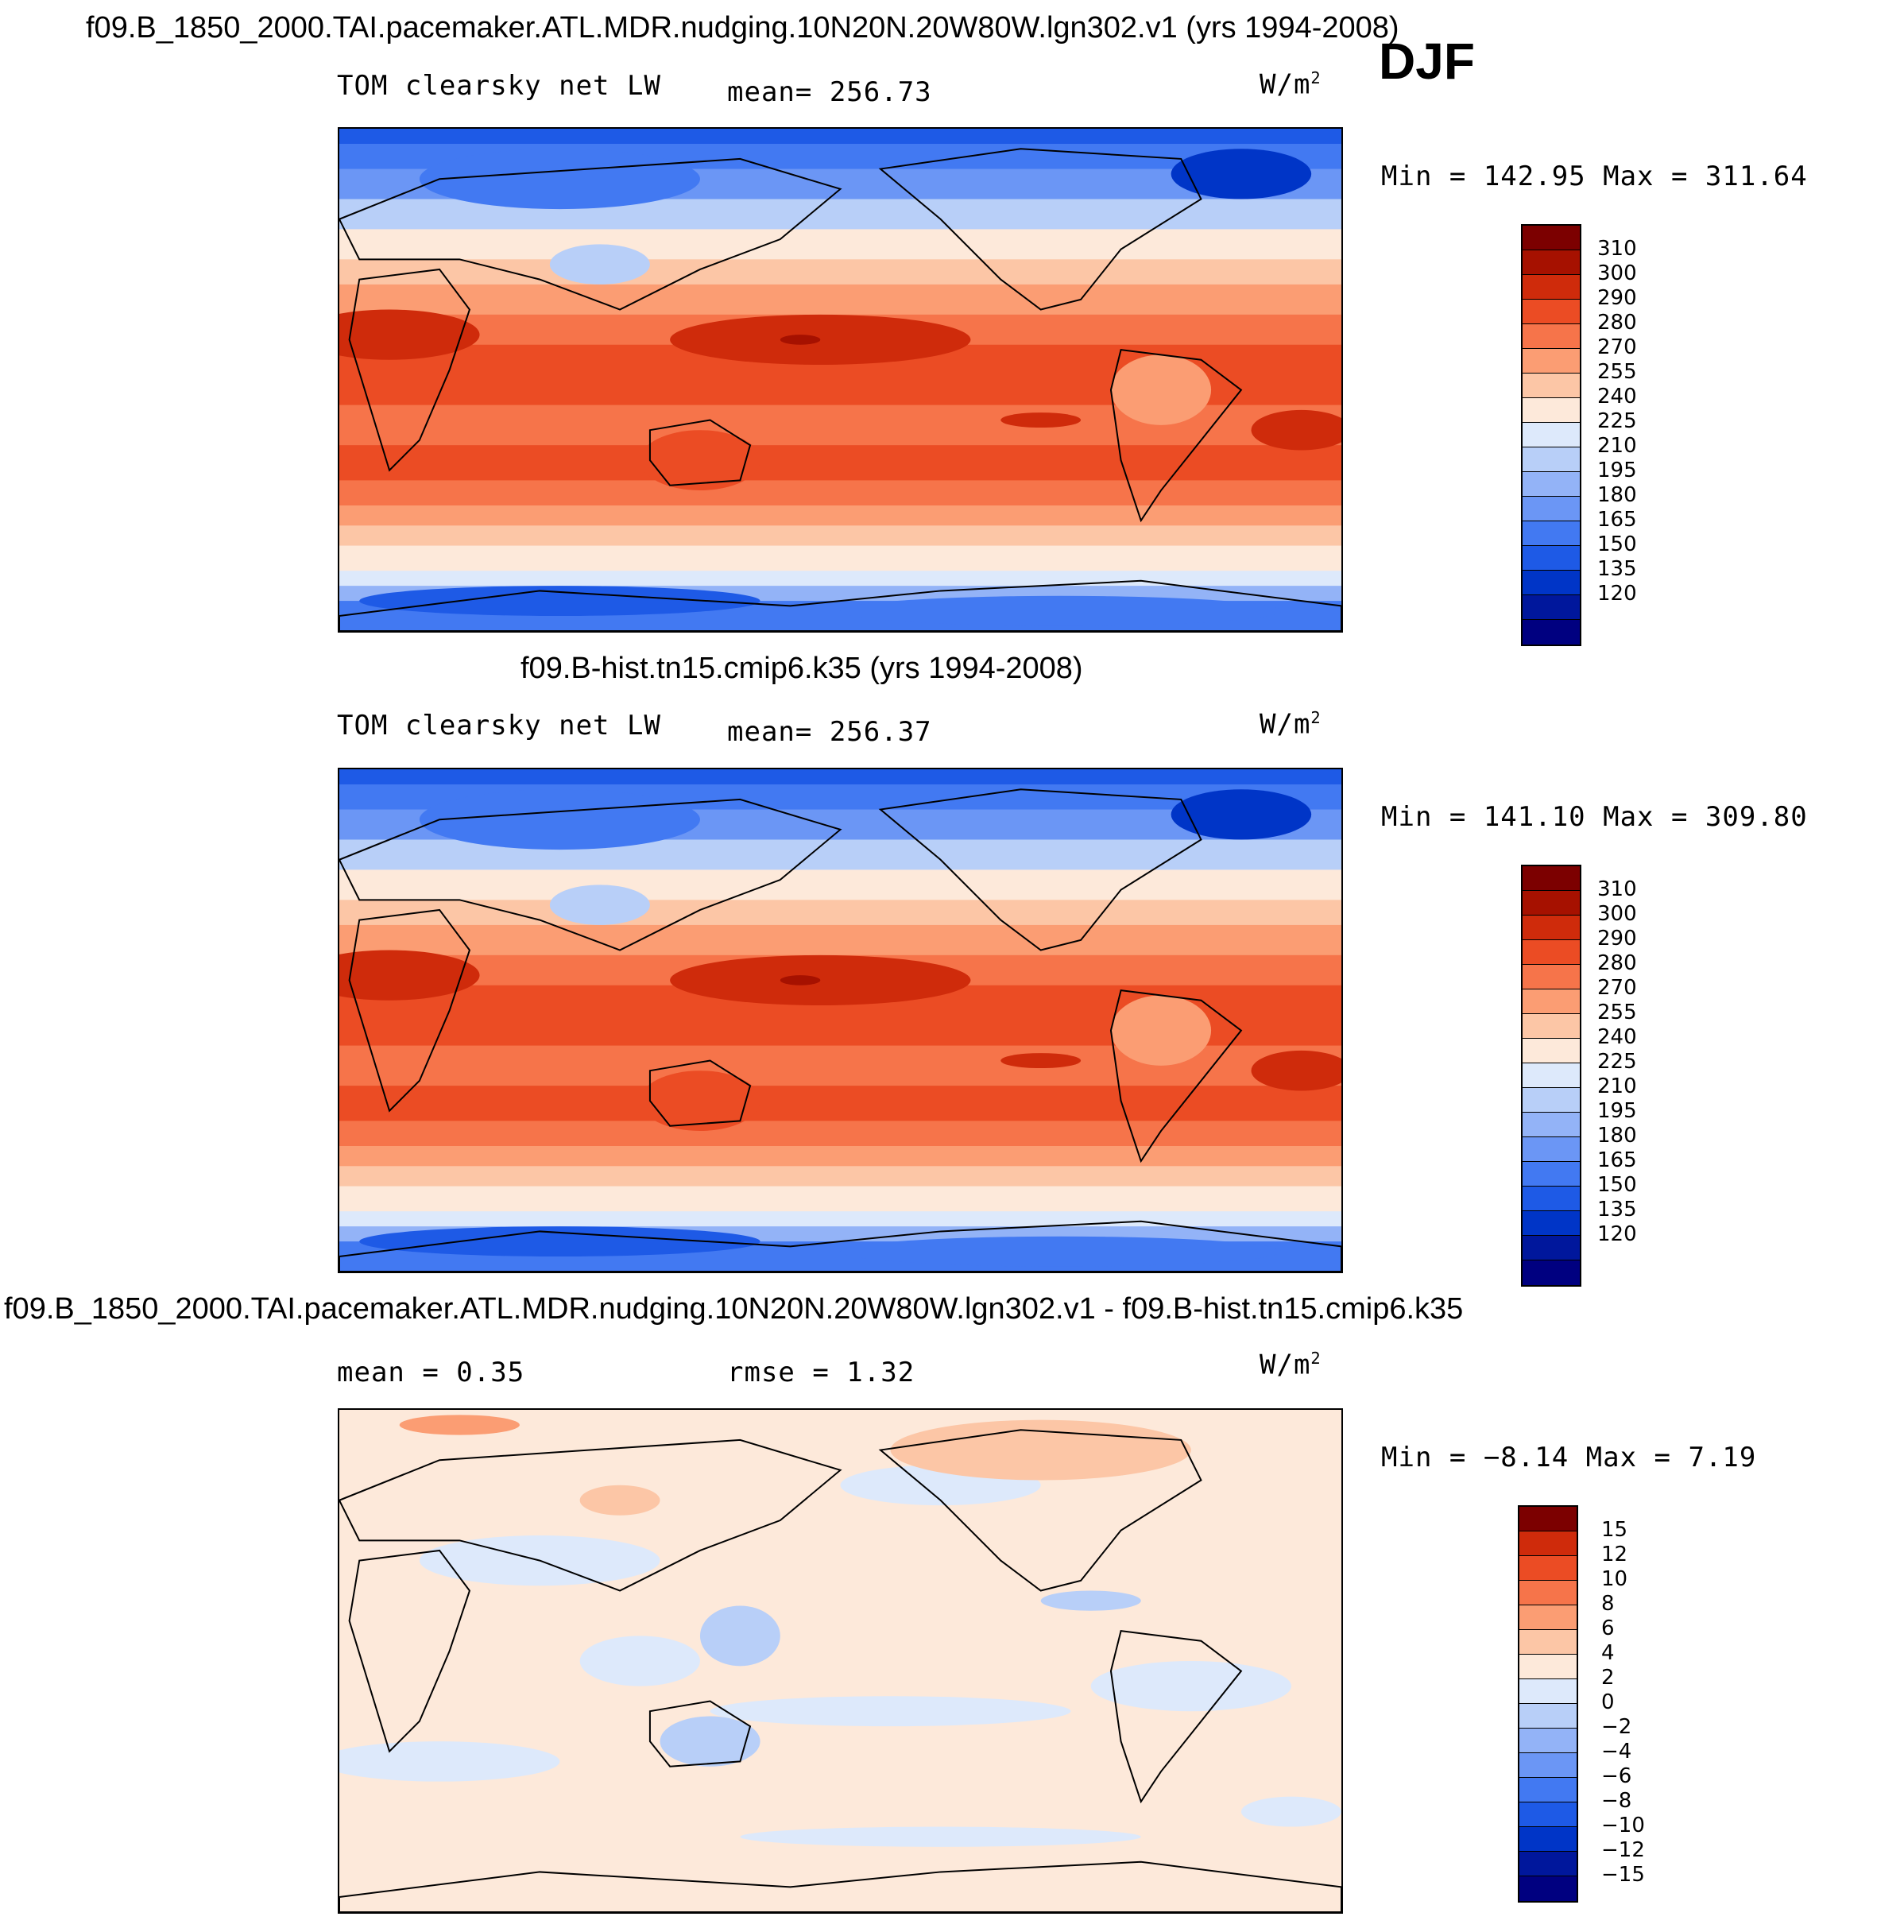  What do you see at coordinates (1614, 1579) in the screenshot?
I see `colorbar-tick-label: 10` at bounding box center [1614, 1579].